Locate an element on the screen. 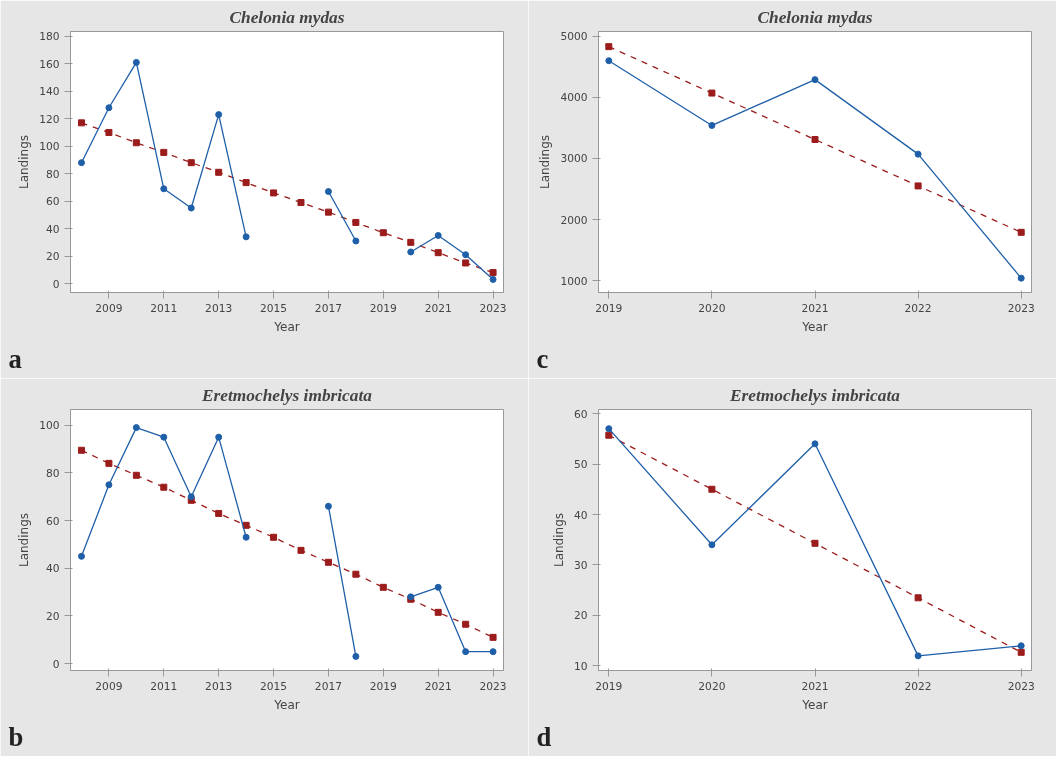 Image resolution: width=1061 pixels, height=760 pixels. y-tick-label: 3000 is located at coordinates (574, 159).